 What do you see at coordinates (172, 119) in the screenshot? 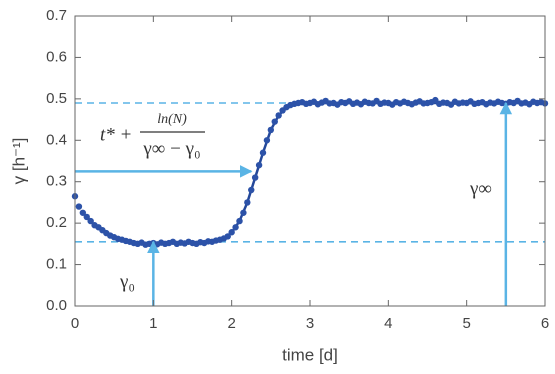
I see `formula-numerator: ln(N)` at bounding box center [172, 119].